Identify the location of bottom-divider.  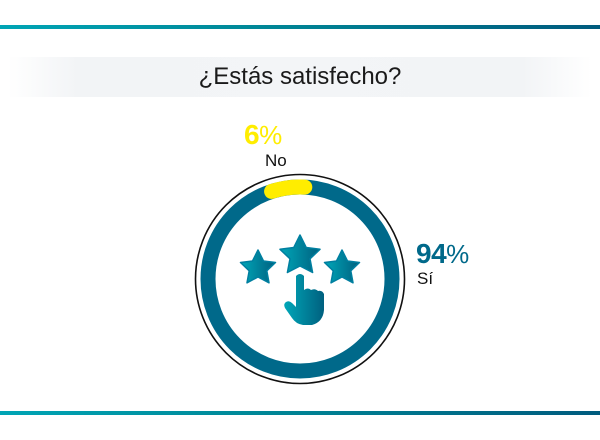
(300, 413).